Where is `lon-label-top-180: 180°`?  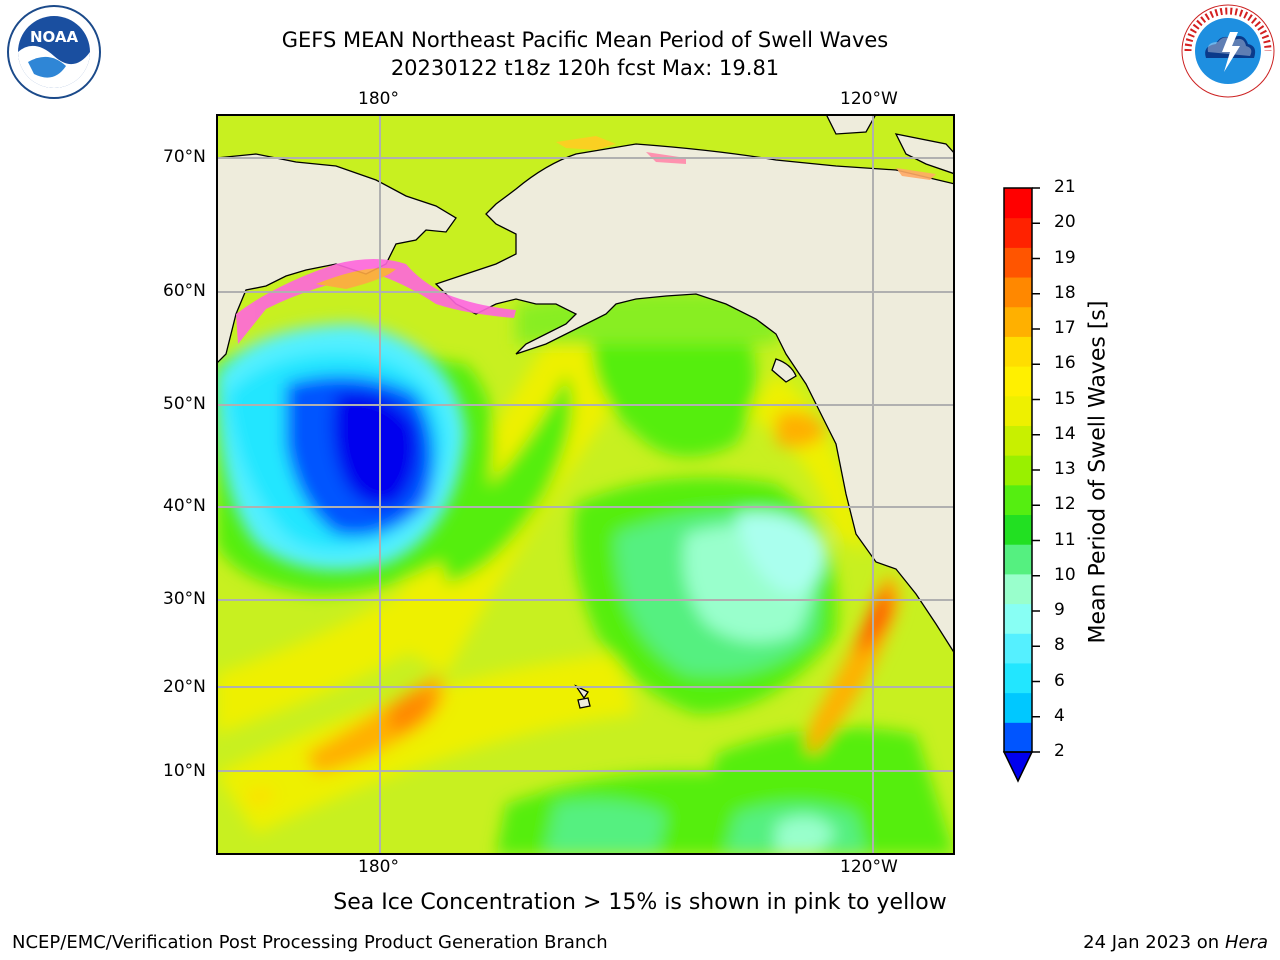
lon-label-top-180: 180° is located at coordinates (378, 99).